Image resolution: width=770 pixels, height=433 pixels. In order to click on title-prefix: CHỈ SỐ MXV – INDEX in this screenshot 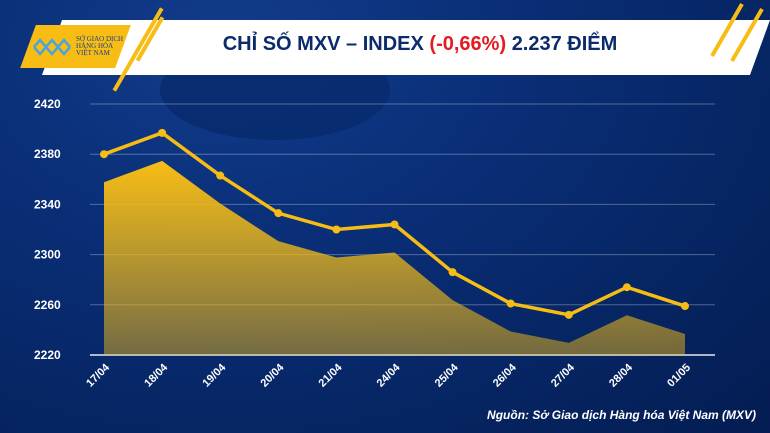, I will do `click(323, 44)`.